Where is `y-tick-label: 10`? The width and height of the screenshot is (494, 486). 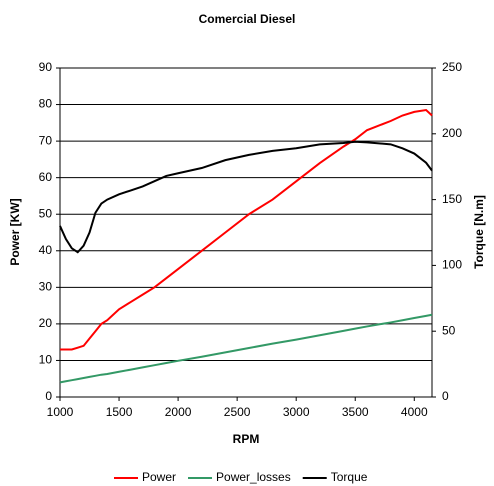 y-tick-label: 10 is located at coordinates (46, 360).